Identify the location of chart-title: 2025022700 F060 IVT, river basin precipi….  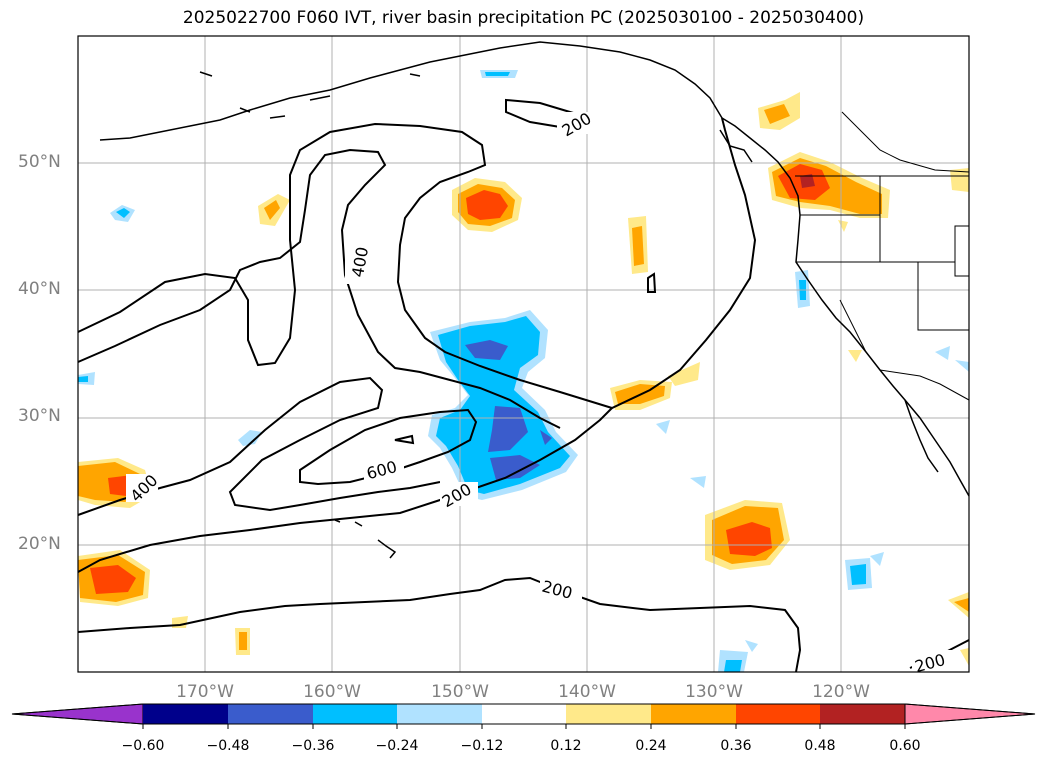
(523, 18).